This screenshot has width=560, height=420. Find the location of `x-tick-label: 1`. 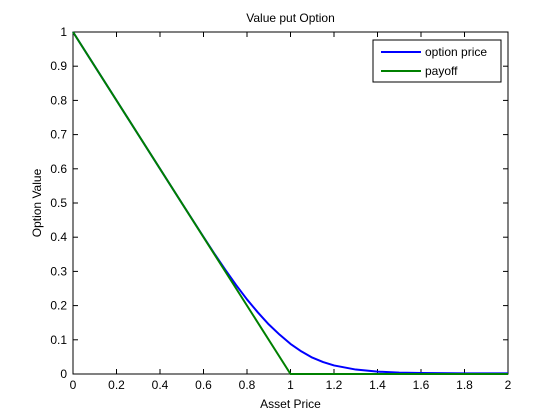

x-tick-label: 1 is located at coordinates (290, 385).